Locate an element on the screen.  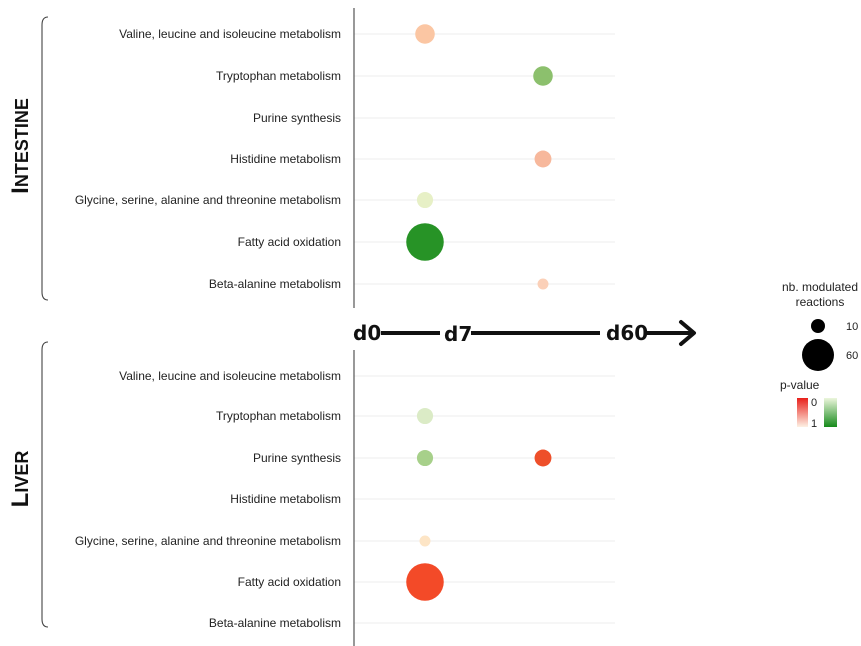
size-legend-label: 10 is located at coordinates (852, 327).